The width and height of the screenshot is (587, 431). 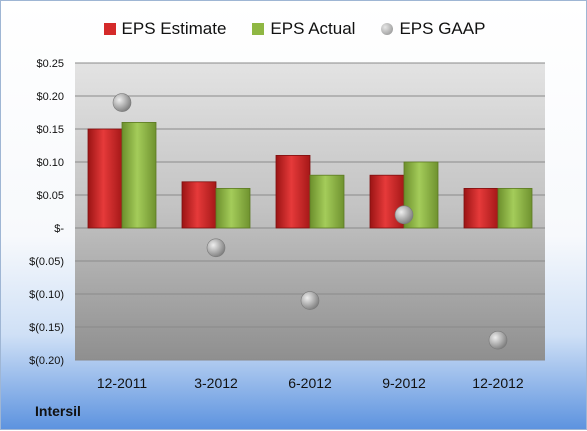 What do you see at coordinates (50, 163) in the screenshot?
I see `y-tick-label: $0.10` at bounding box center [50, 163].